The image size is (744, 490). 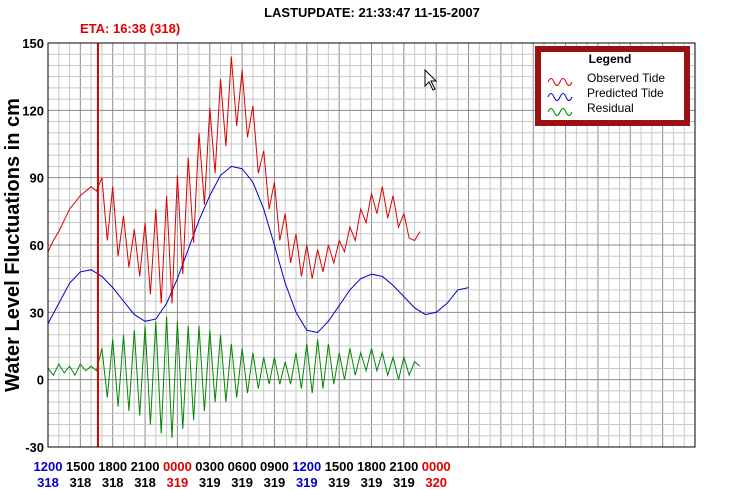 I want to click on legend-swatch-residual, so click(x=560, y=112).